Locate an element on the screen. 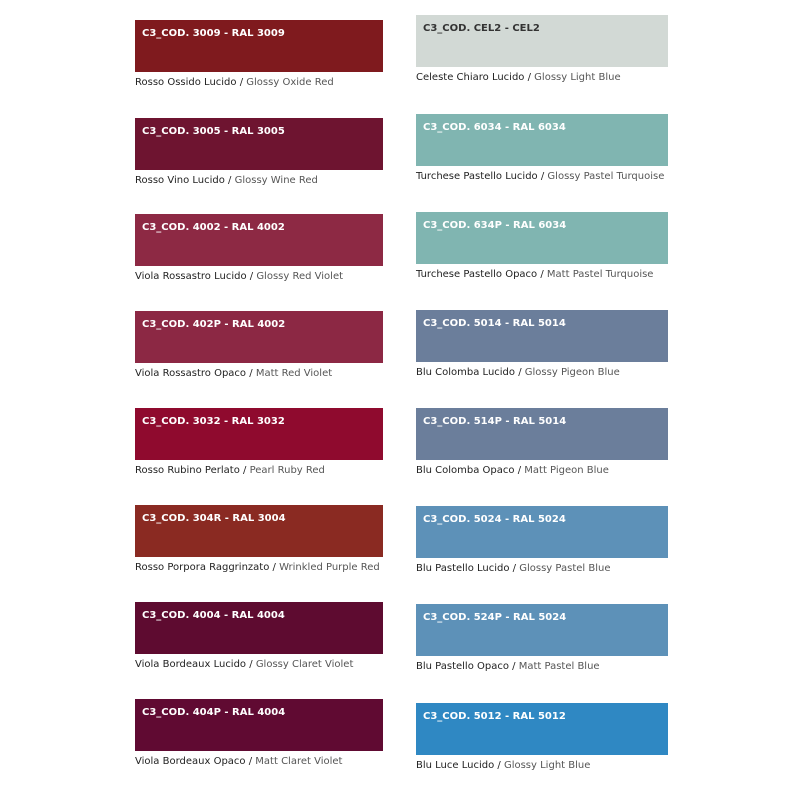 Image resolution: width=800 pixels, height=800 pixels. english-name: Glossy Pigeon Blue is located at coordinates (572, 372).